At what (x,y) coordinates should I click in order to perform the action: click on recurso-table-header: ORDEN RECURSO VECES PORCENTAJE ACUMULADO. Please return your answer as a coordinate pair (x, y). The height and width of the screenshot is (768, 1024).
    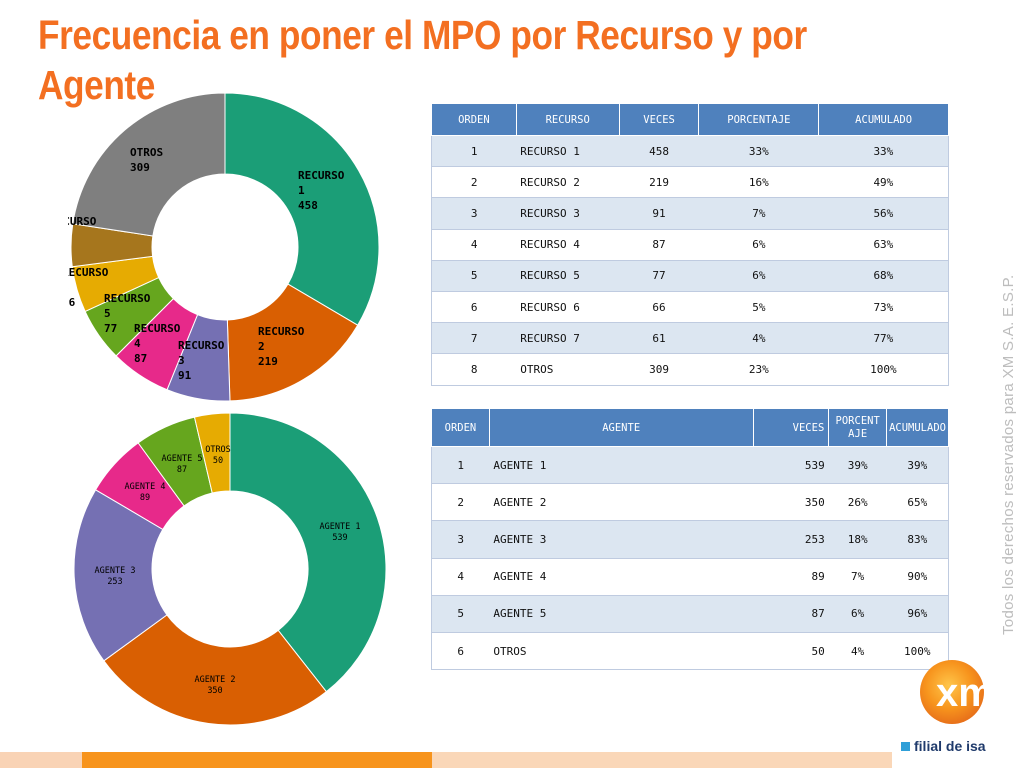
    Looking at the image, I should click on (690, 119).